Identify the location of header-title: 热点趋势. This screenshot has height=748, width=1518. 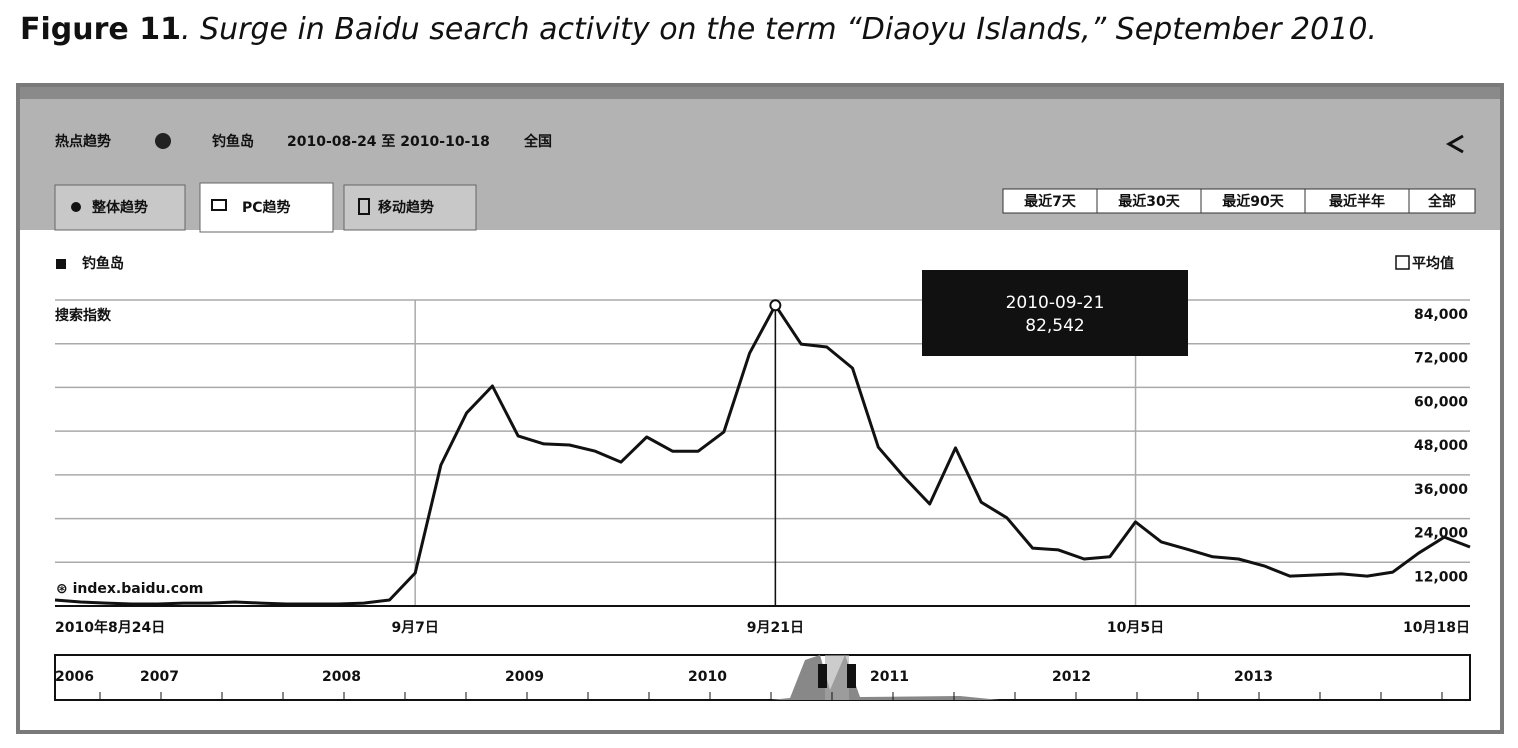
(83, 141).